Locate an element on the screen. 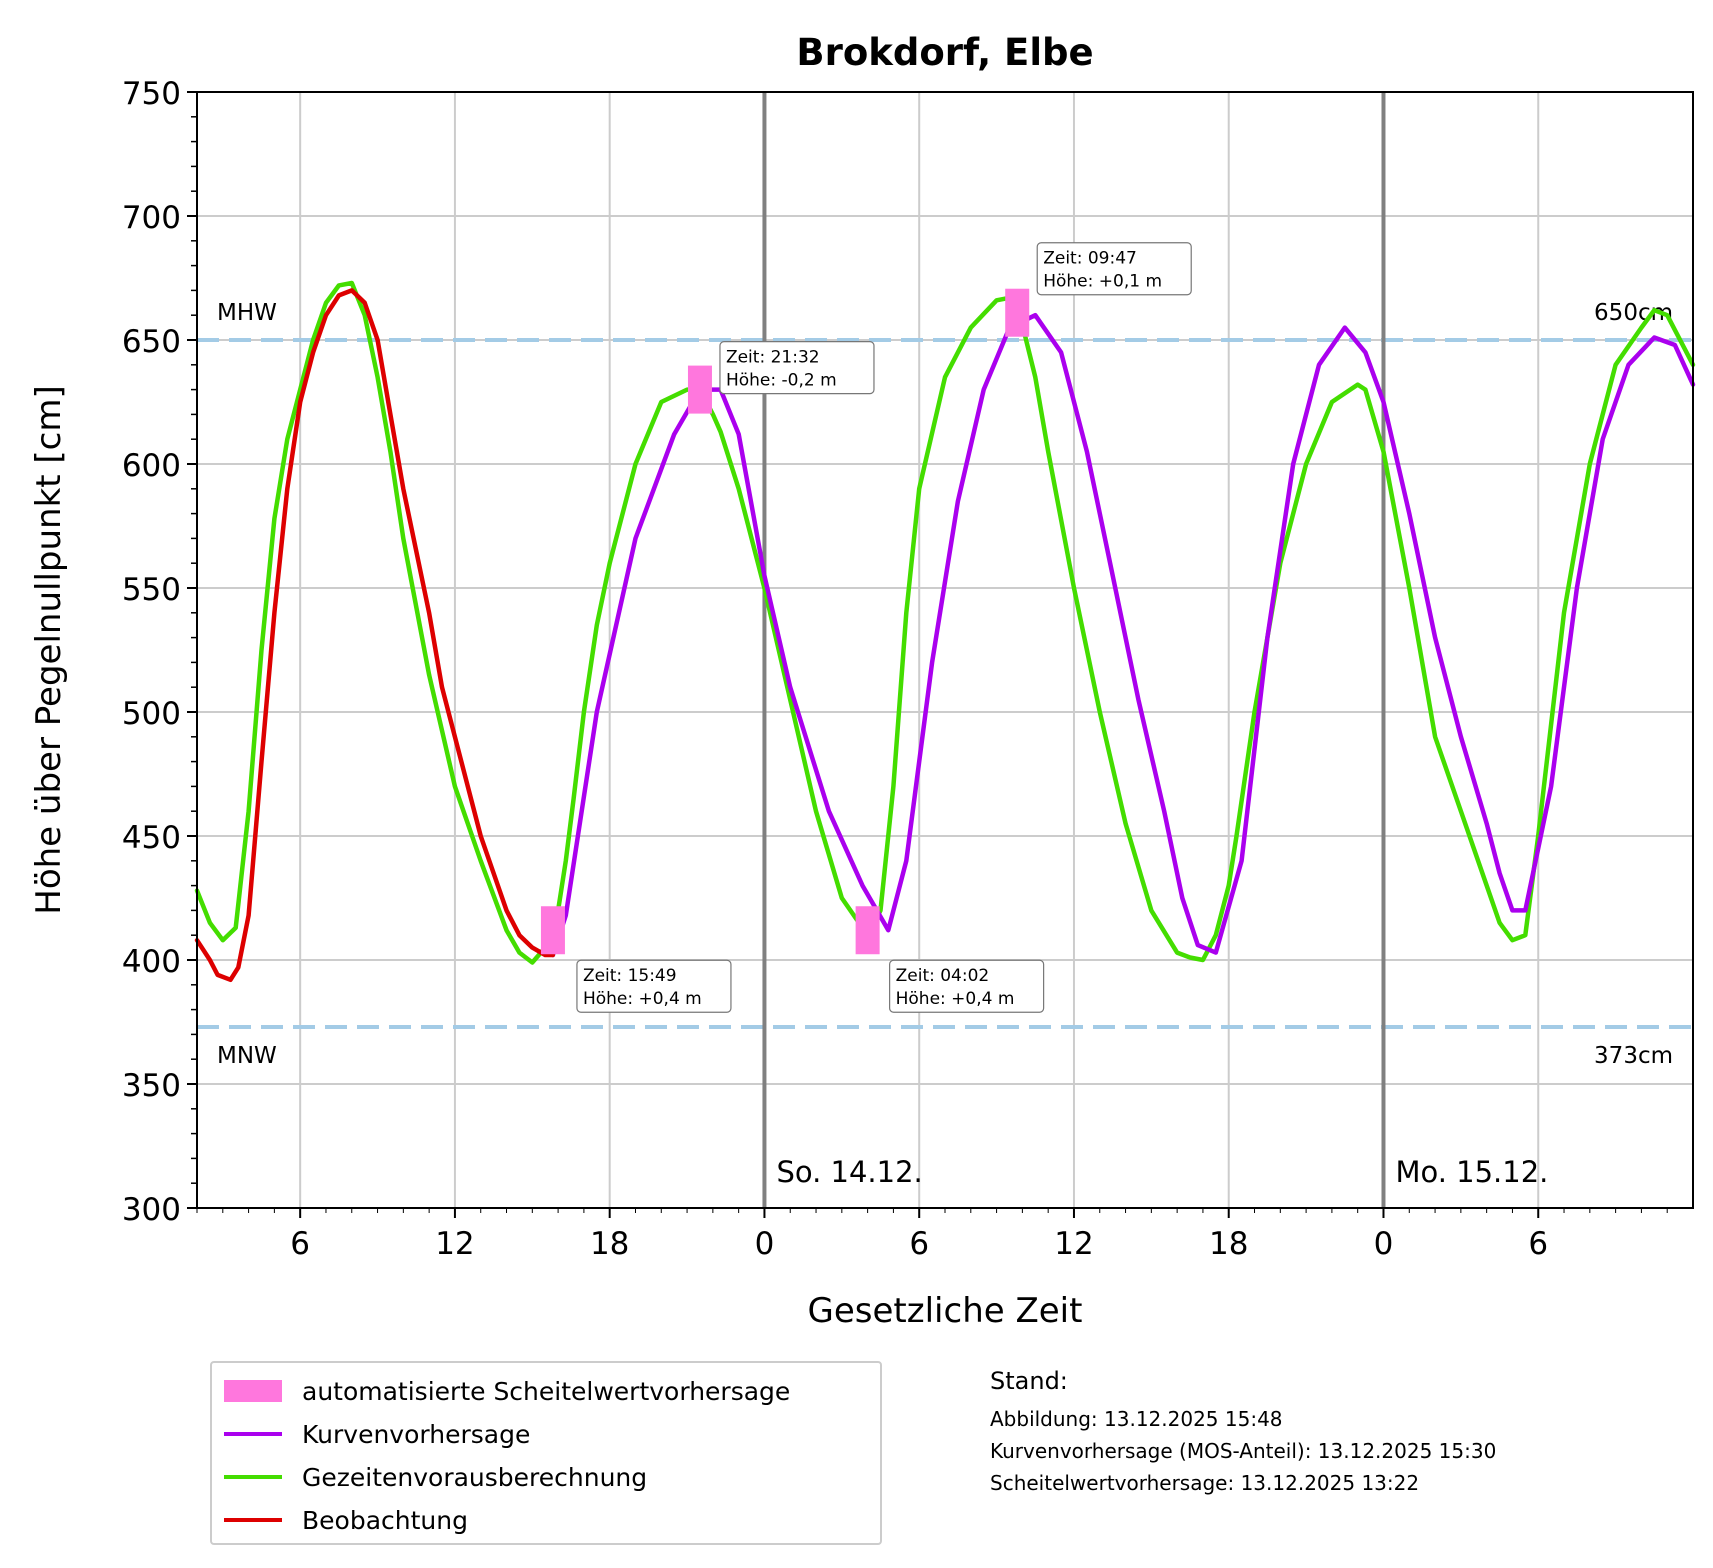 This screenshot has height=1568, width=1713. crest-annotation-time: Zeit: 09:47 is located at coordinates (1090, 259).